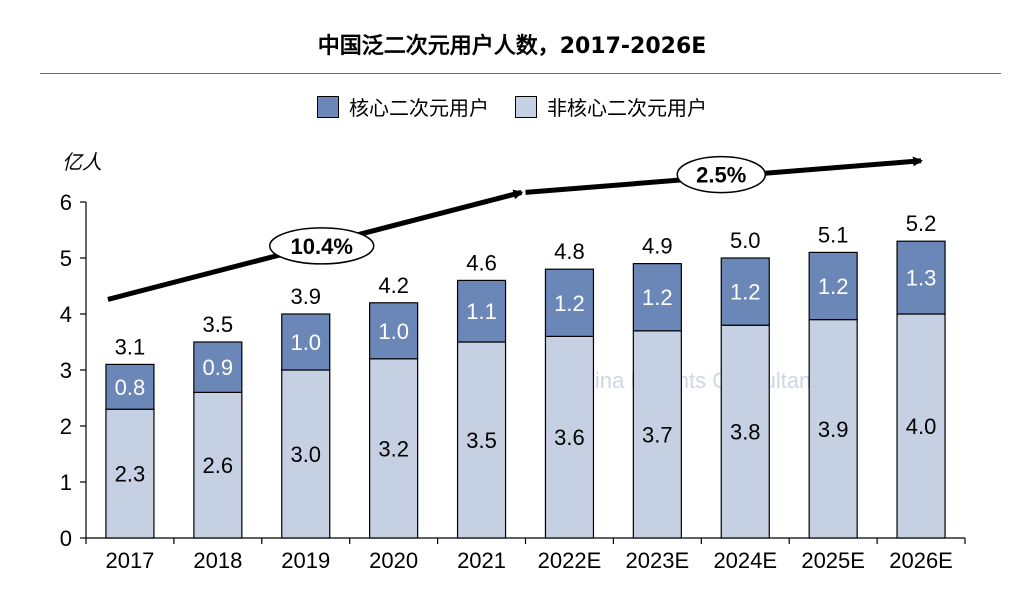 This screenshot has width=1024, height=596. Describe the element at coordinates (833, 234) in the screenshot. I see `data-label-total: 5.1` at that location.